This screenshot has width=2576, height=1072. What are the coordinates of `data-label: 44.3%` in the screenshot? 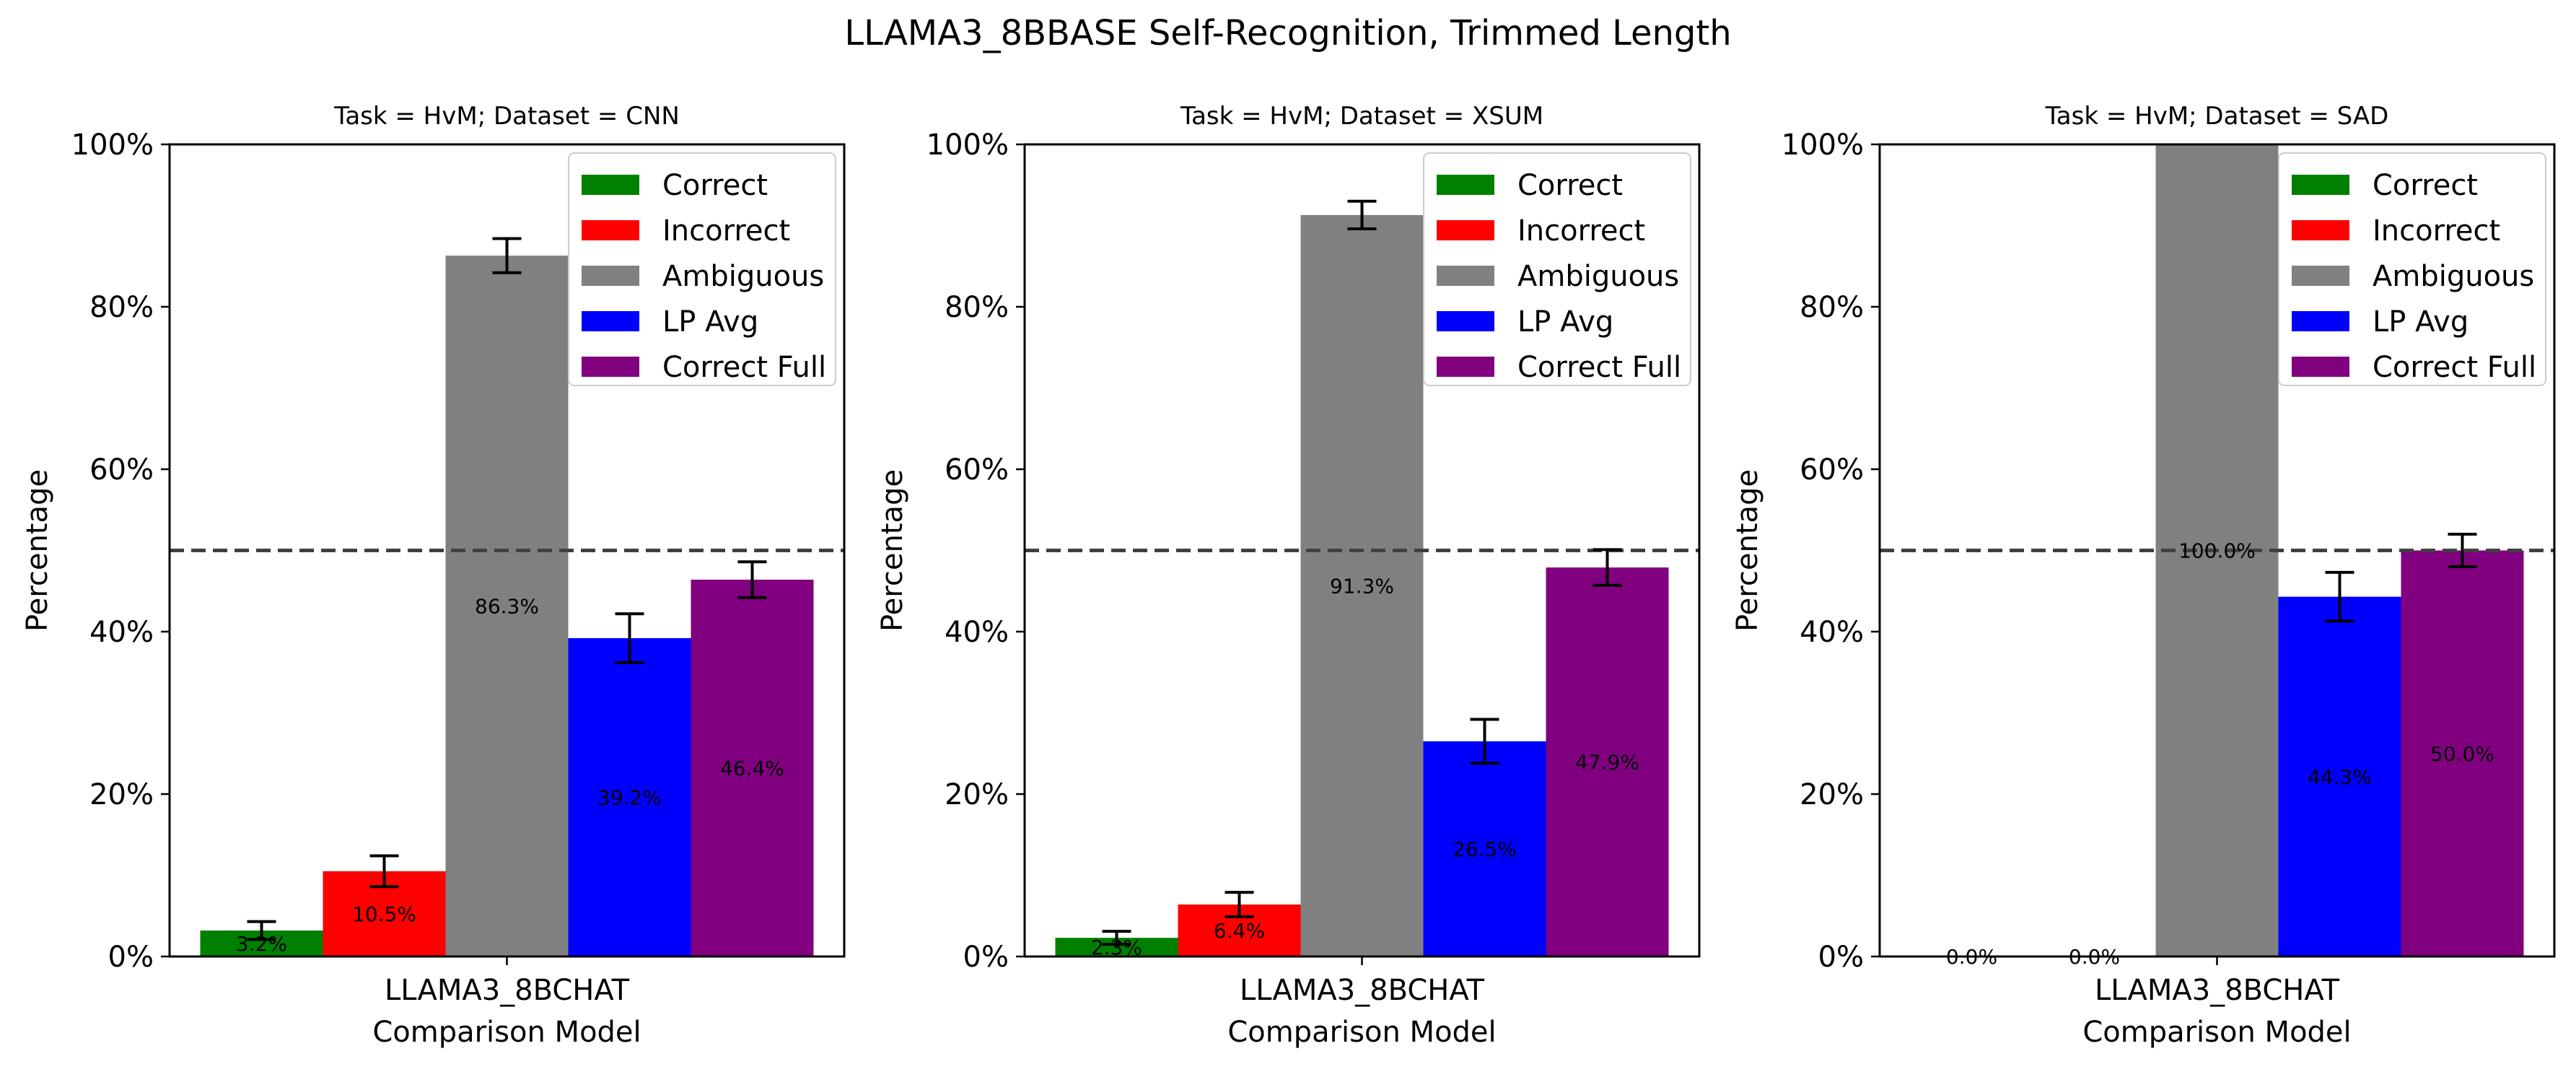 It's located at (2340, 777).